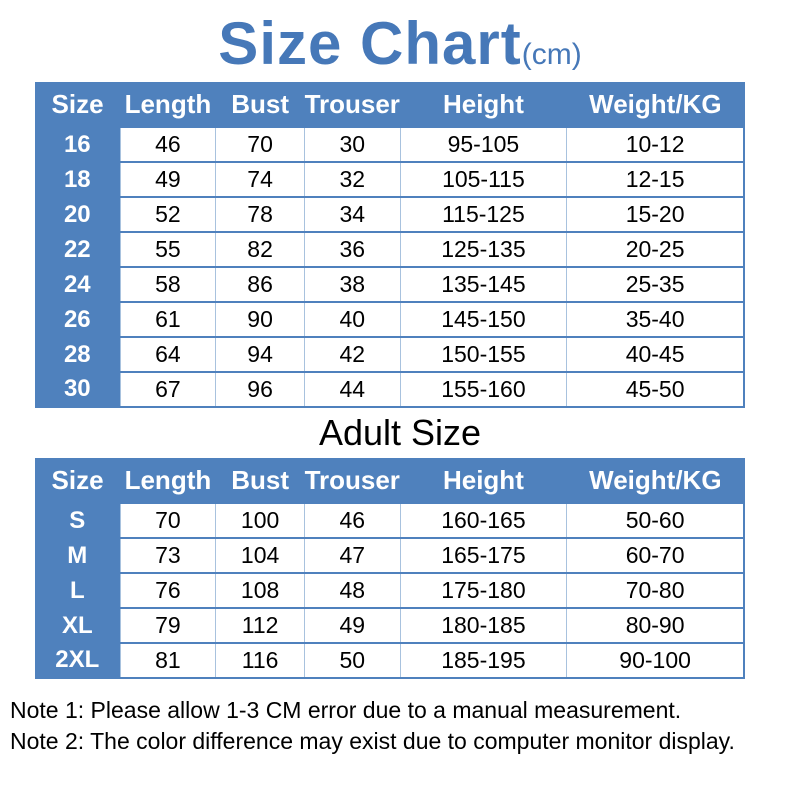  What do you see at coordinates (483, 660) in the screenshot?
I see `measurement-cell: 185-195` at bounding box center [483, 660].